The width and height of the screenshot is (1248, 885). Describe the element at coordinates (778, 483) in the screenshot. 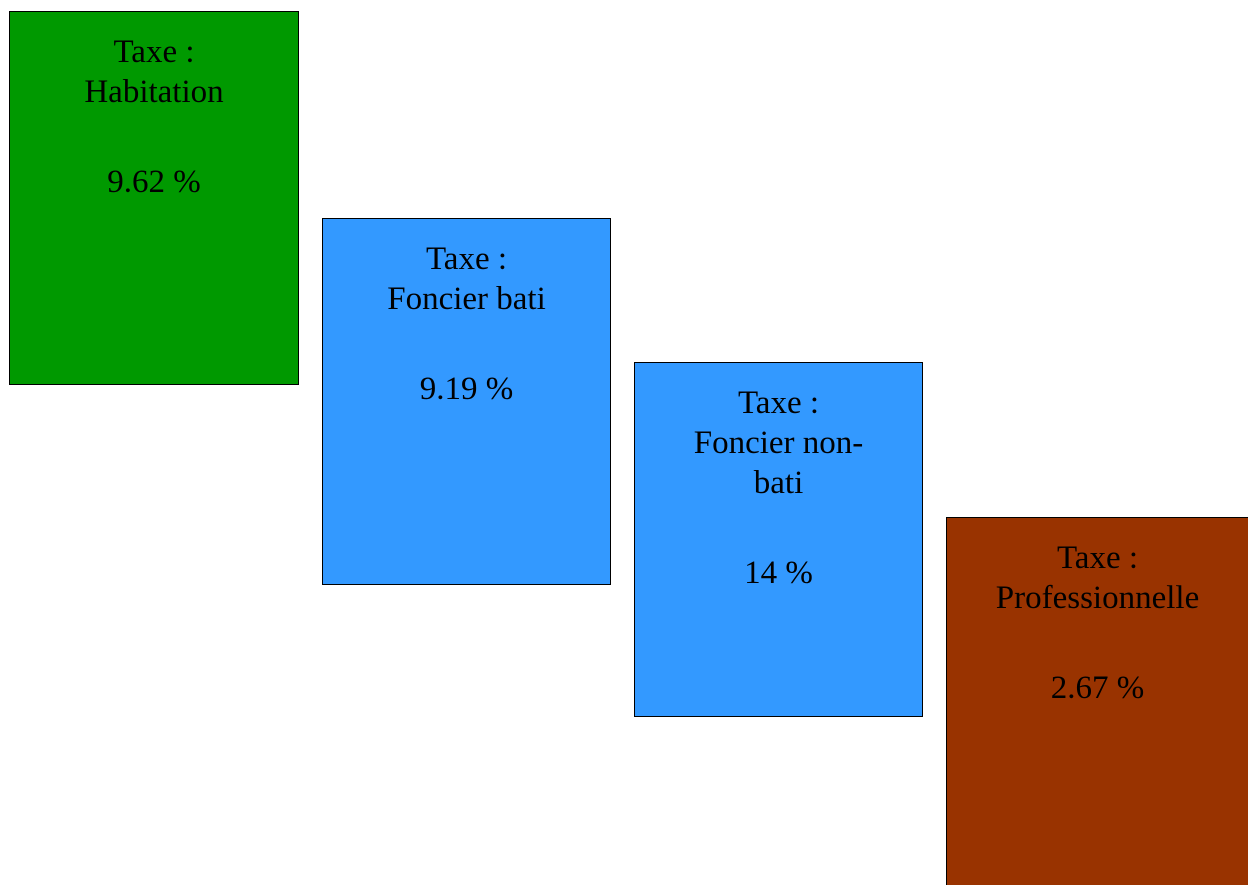

I see `tax-box-name-continued: bati` at that location.